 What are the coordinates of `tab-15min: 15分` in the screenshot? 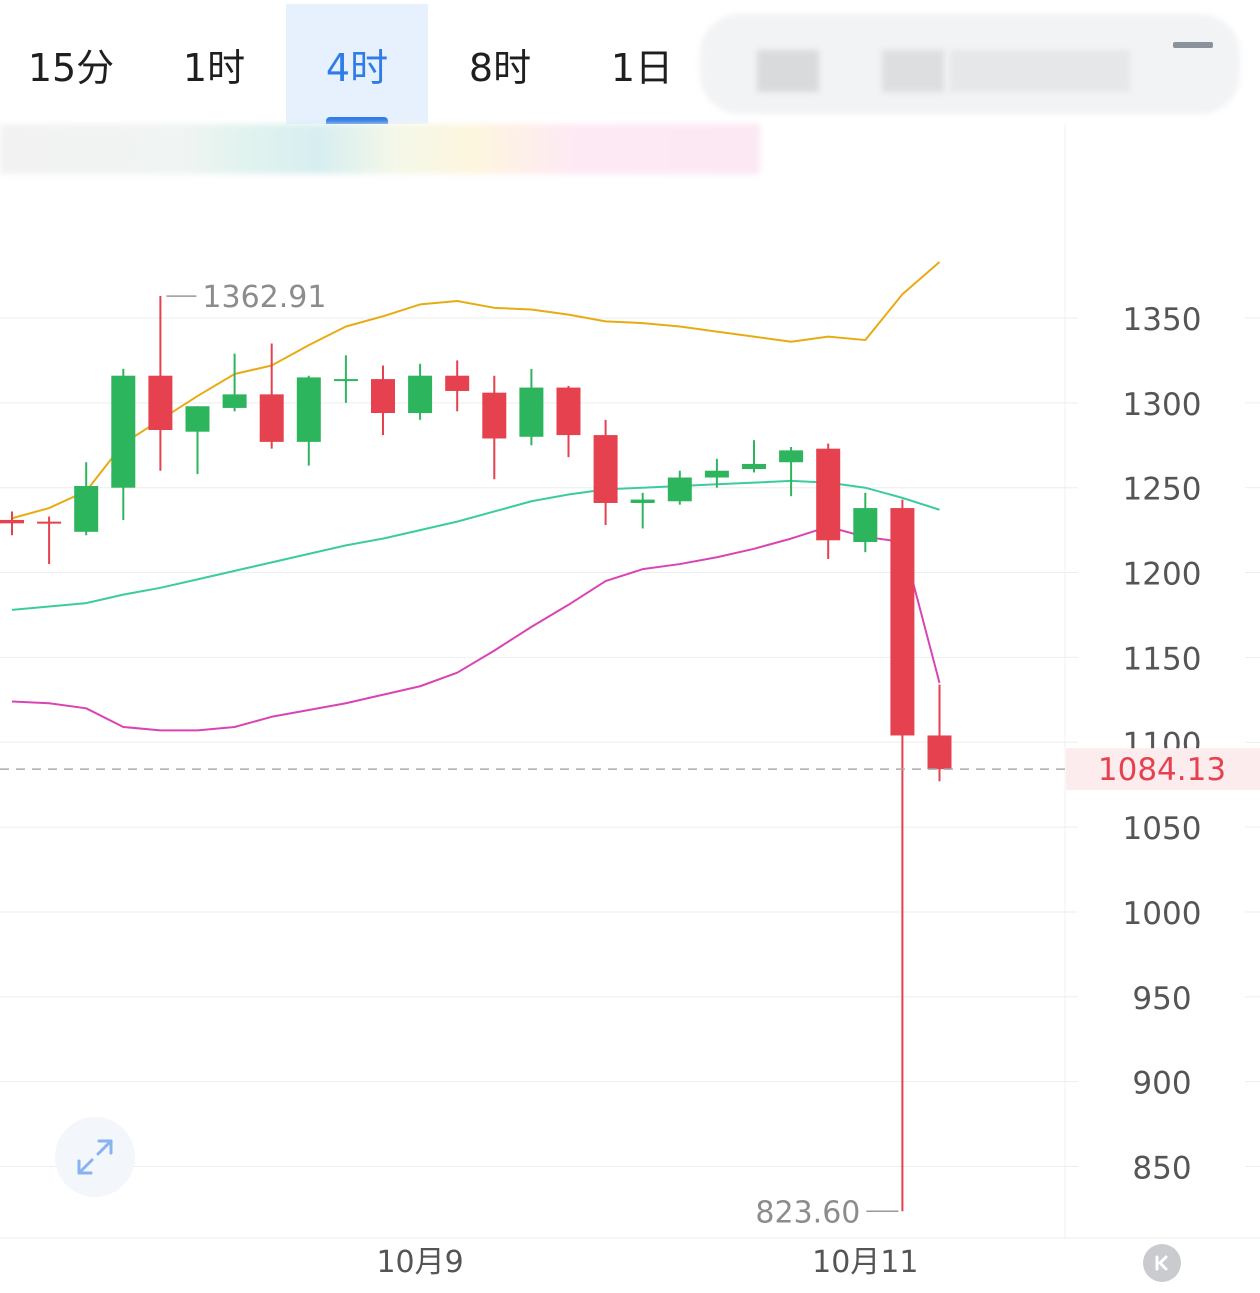 It's located at (71, 64).